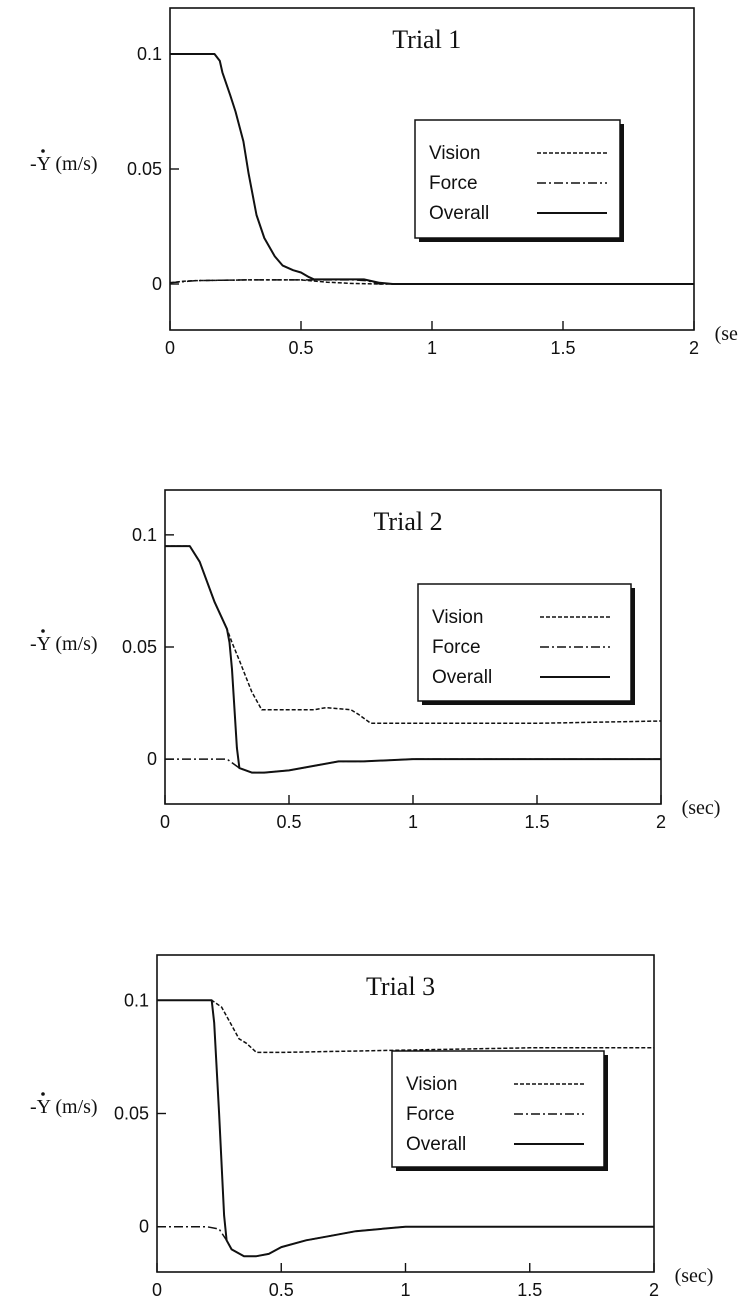 The image size is (738, 1299). Describe the element at coordinates (426, 39) in the screenshot. I see `chart-title: Trial 1` at that location.